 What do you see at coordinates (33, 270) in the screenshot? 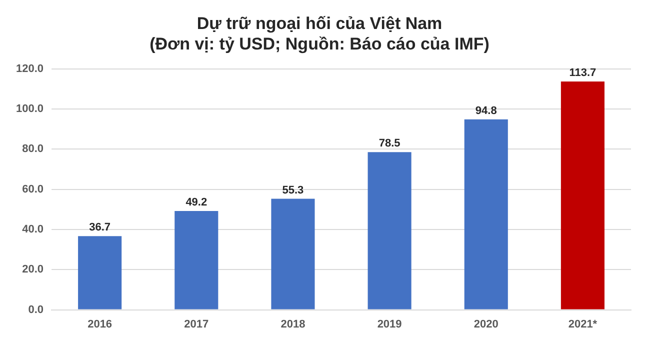
I see `y-tick-label: 20.0` at bounding box center [33, 270].